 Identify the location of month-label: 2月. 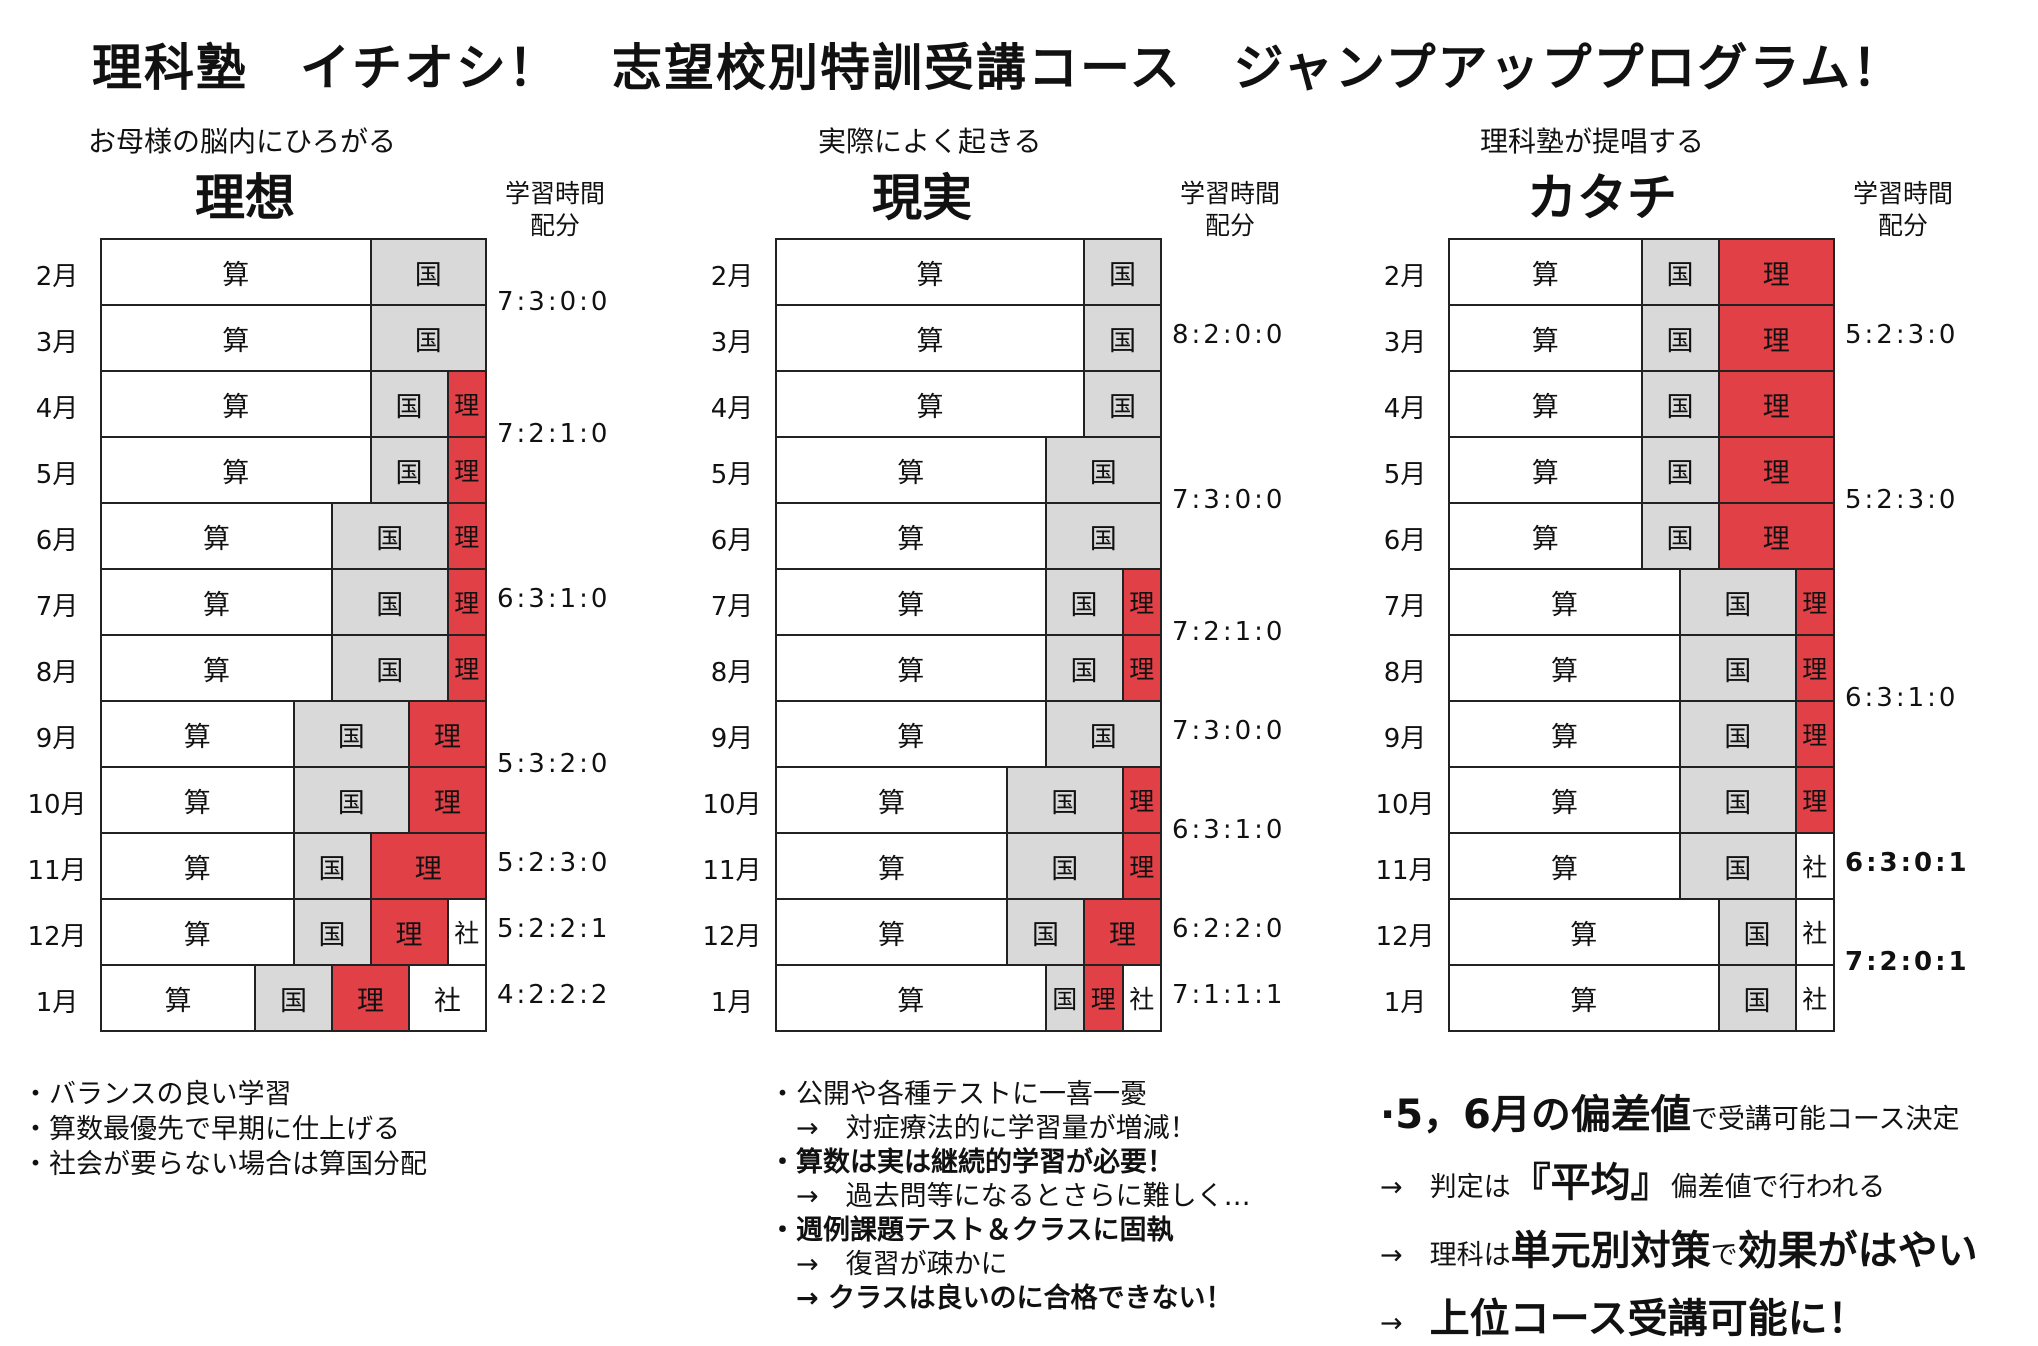
(57, 277).